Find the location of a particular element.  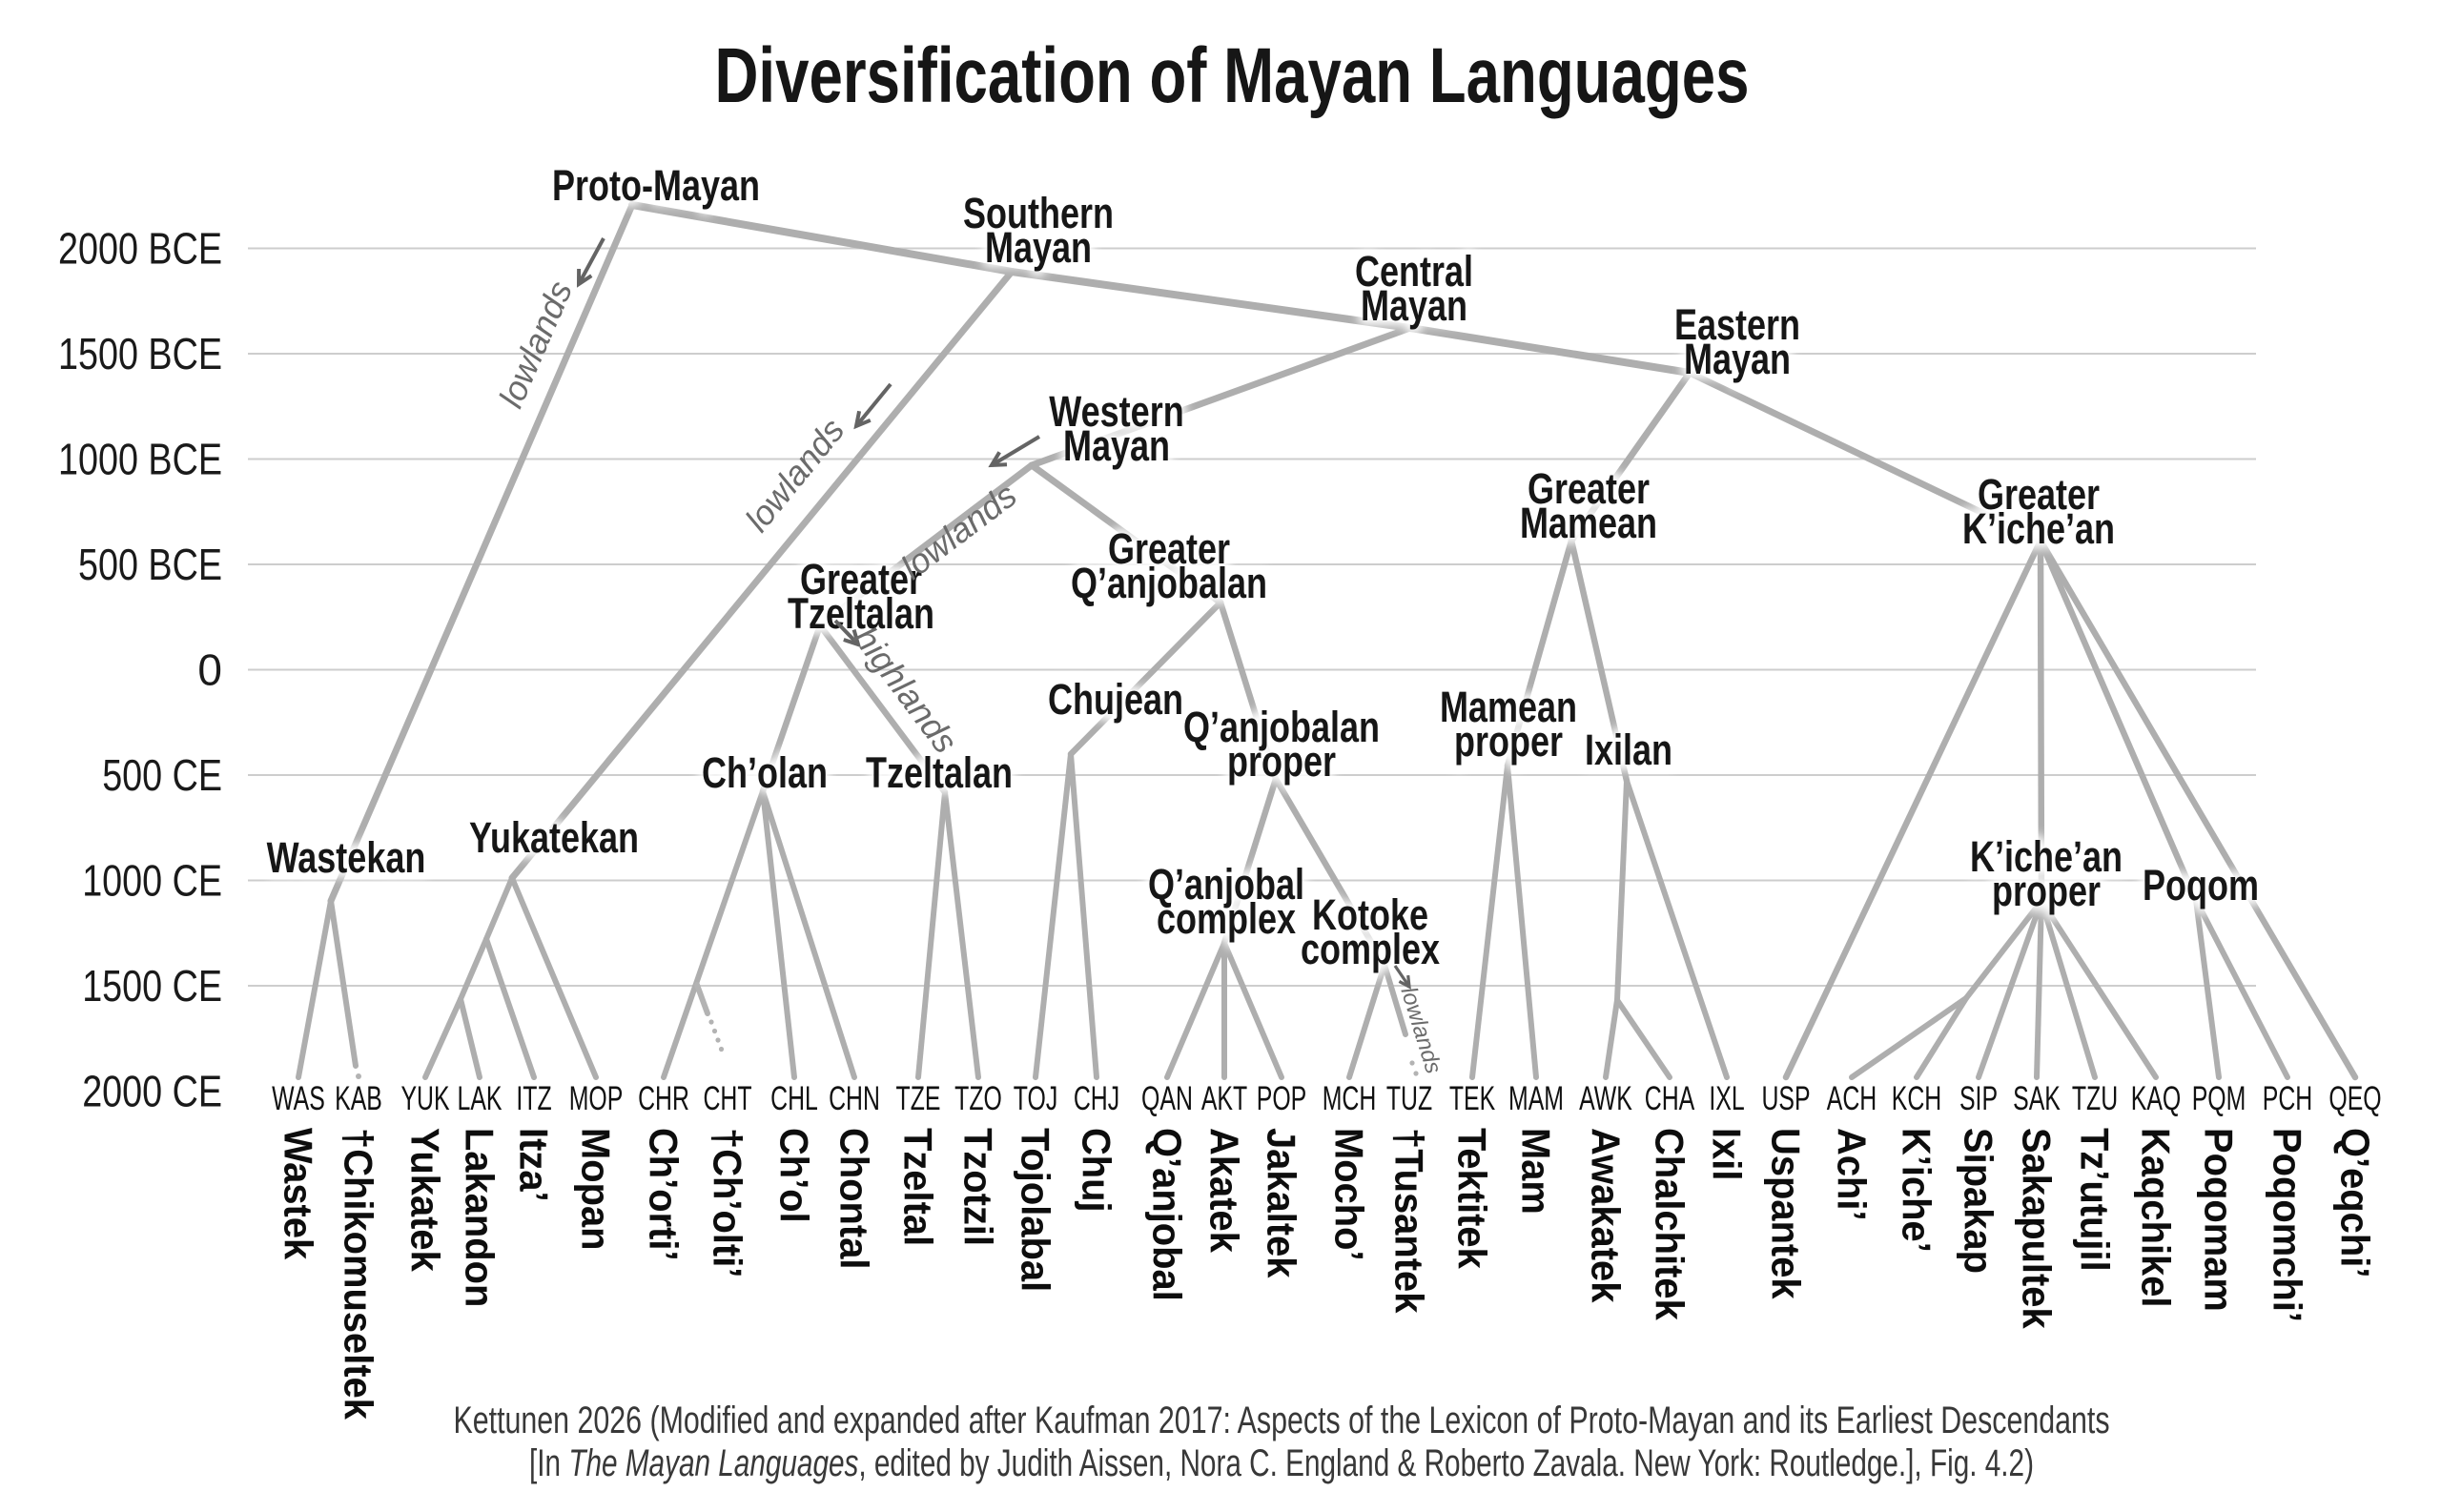

svg-text: KAB is located at coordinates (358, 1098).